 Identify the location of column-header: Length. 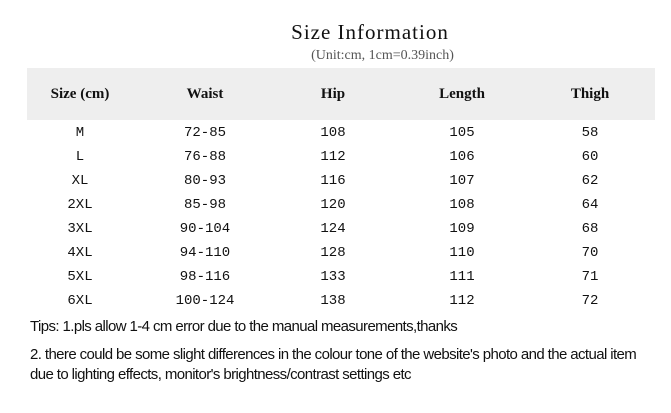
(462, 94).